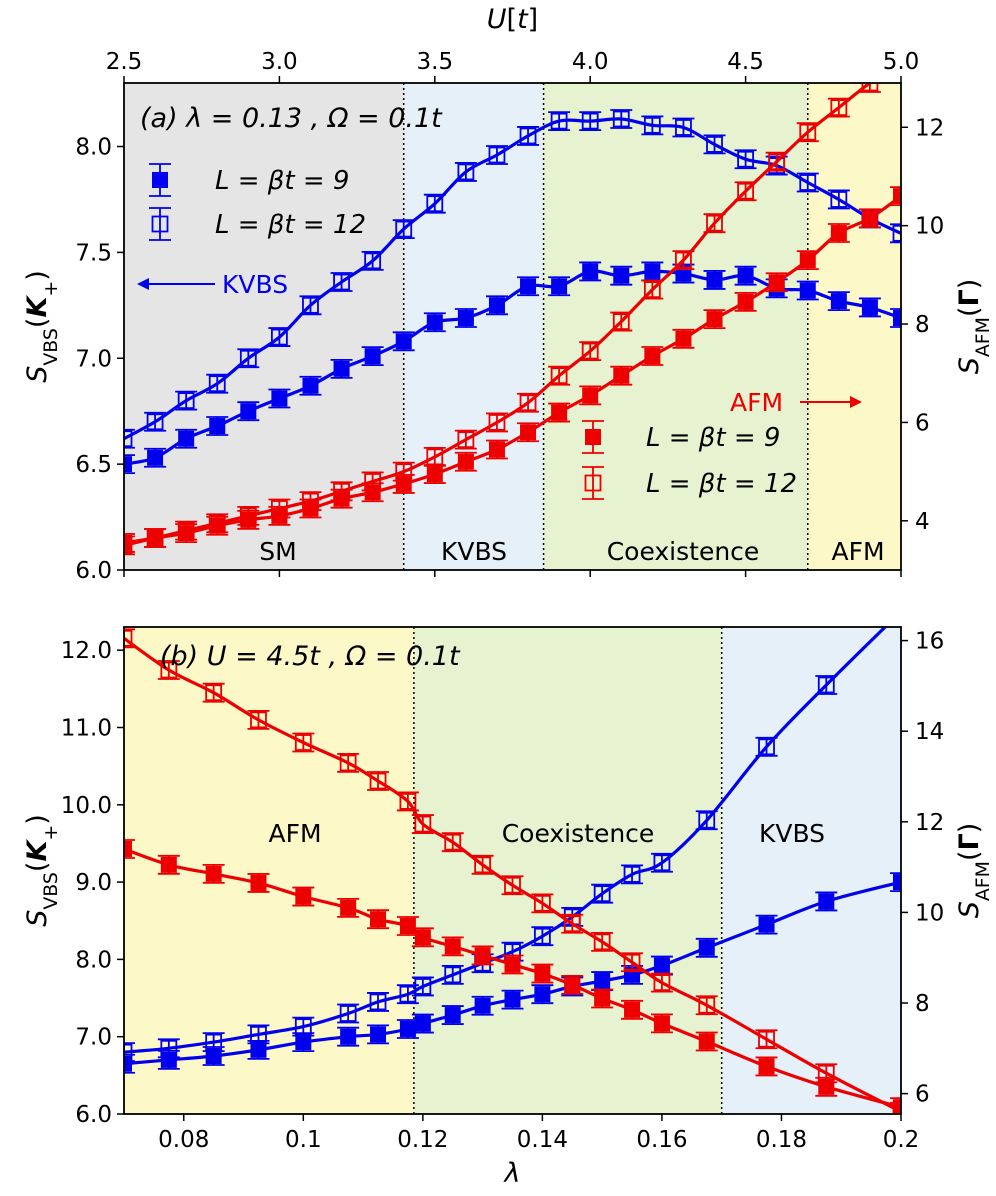 The image size is (996, 1196). I want to click on legend-vbs: L = βt = 9 L = βt = 12, so click(257, 202).